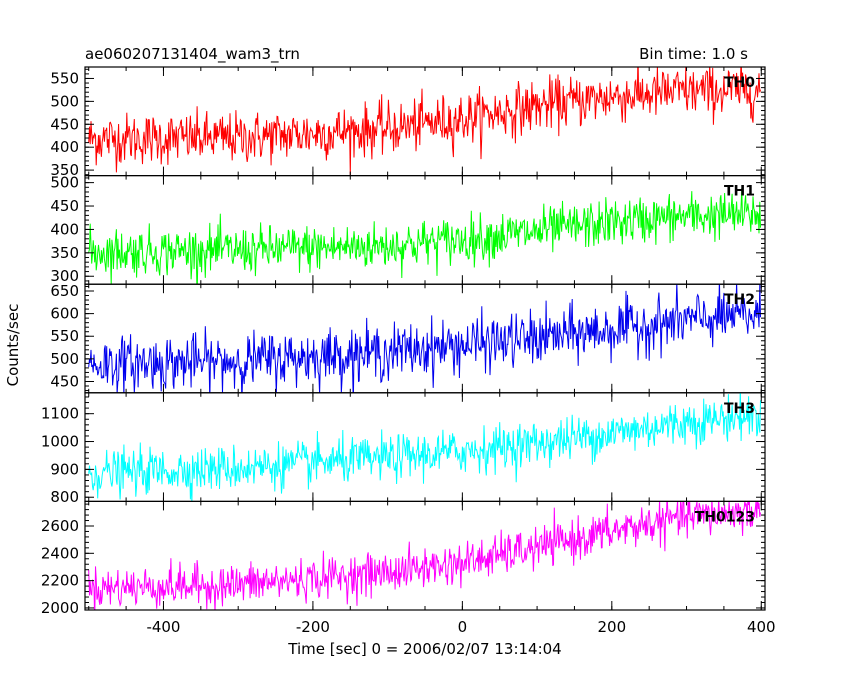 This screenshot has height=680, width=850. I want to click on panel-th1: 300 350 400 450 500 TH1, so click(408, 229).